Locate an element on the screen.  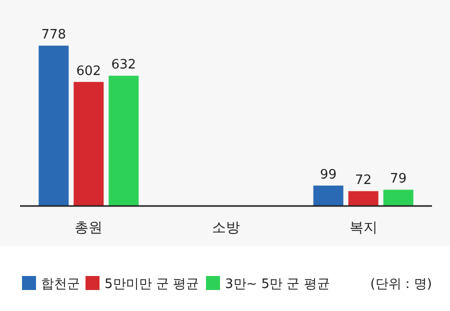
data-label: 778 is located at coordinates (53, 35).